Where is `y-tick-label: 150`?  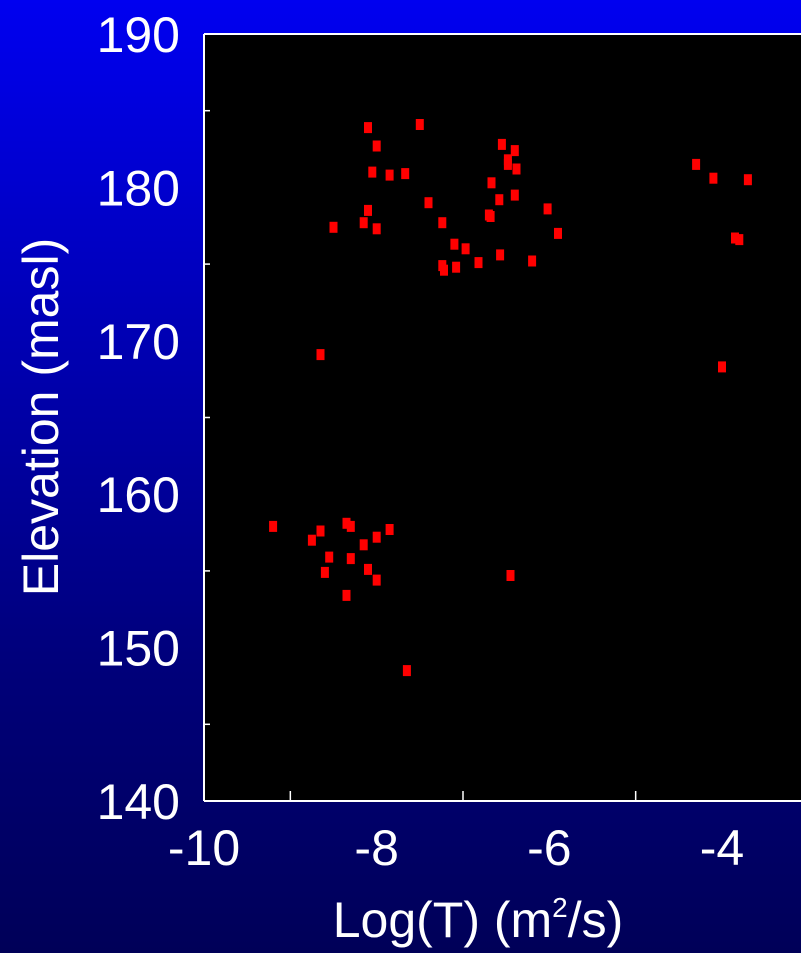 y-tick-label: 150 is located at coordinates (138, 649).